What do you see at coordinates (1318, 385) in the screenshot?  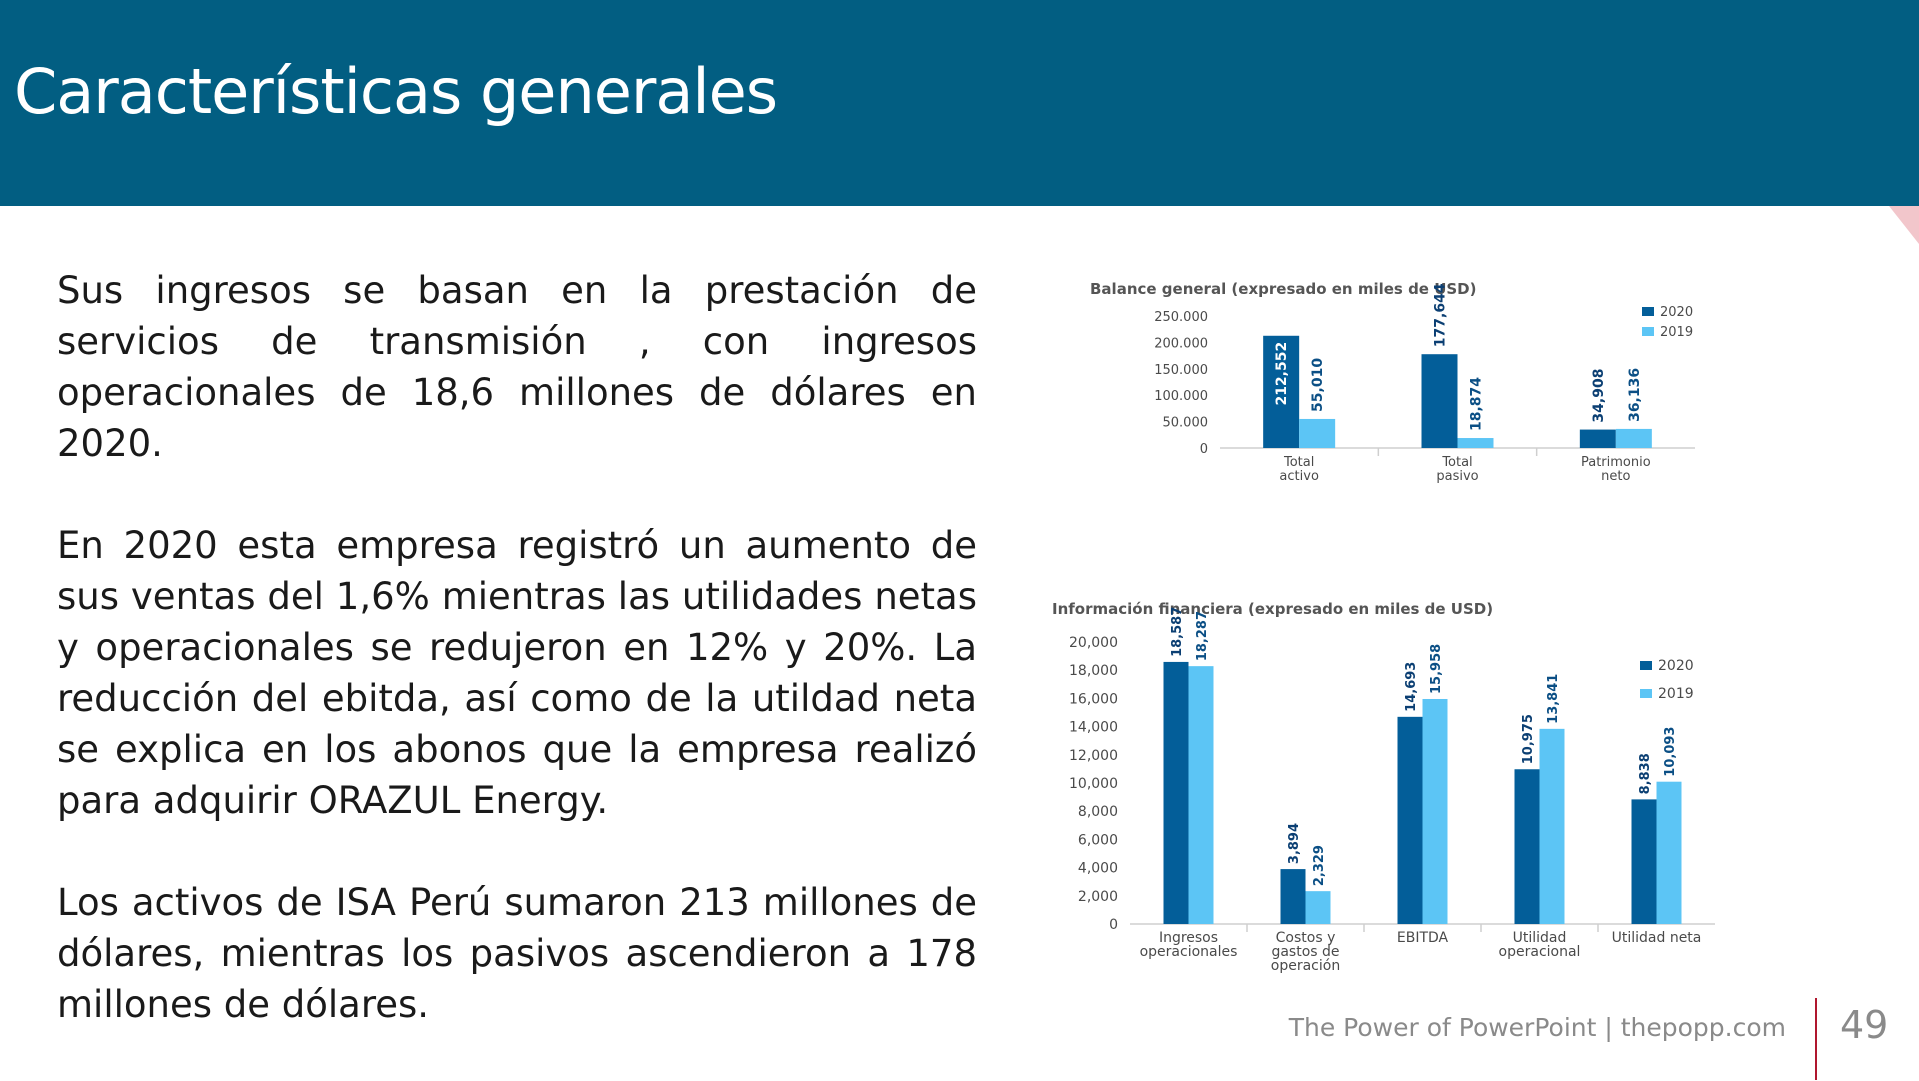 I see `balance-data-label: 55,010` at bounding box center [1318, 385].